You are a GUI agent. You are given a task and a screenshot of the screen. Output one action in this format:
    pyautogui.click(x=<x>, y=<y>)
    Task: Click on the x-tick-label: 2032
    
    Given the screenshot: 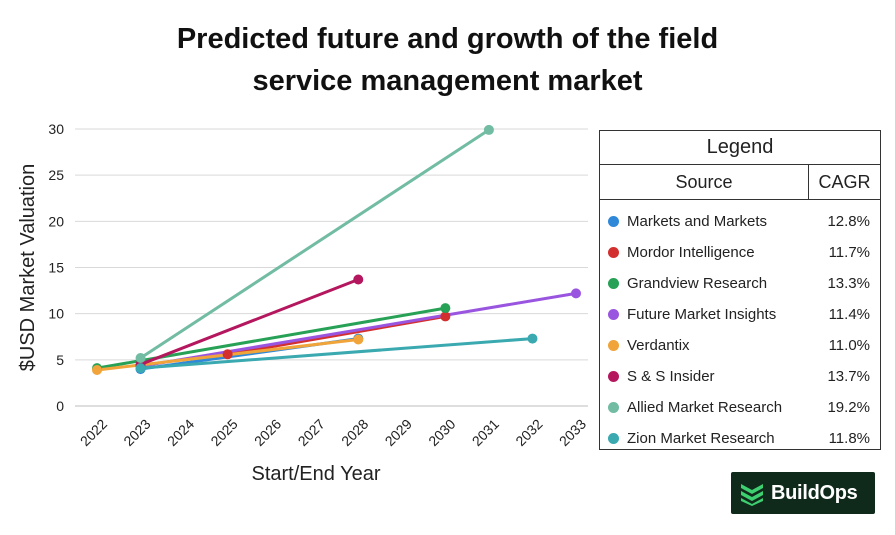 What is the action you would take?
    pyautogui.click(x=528, y=432)
    